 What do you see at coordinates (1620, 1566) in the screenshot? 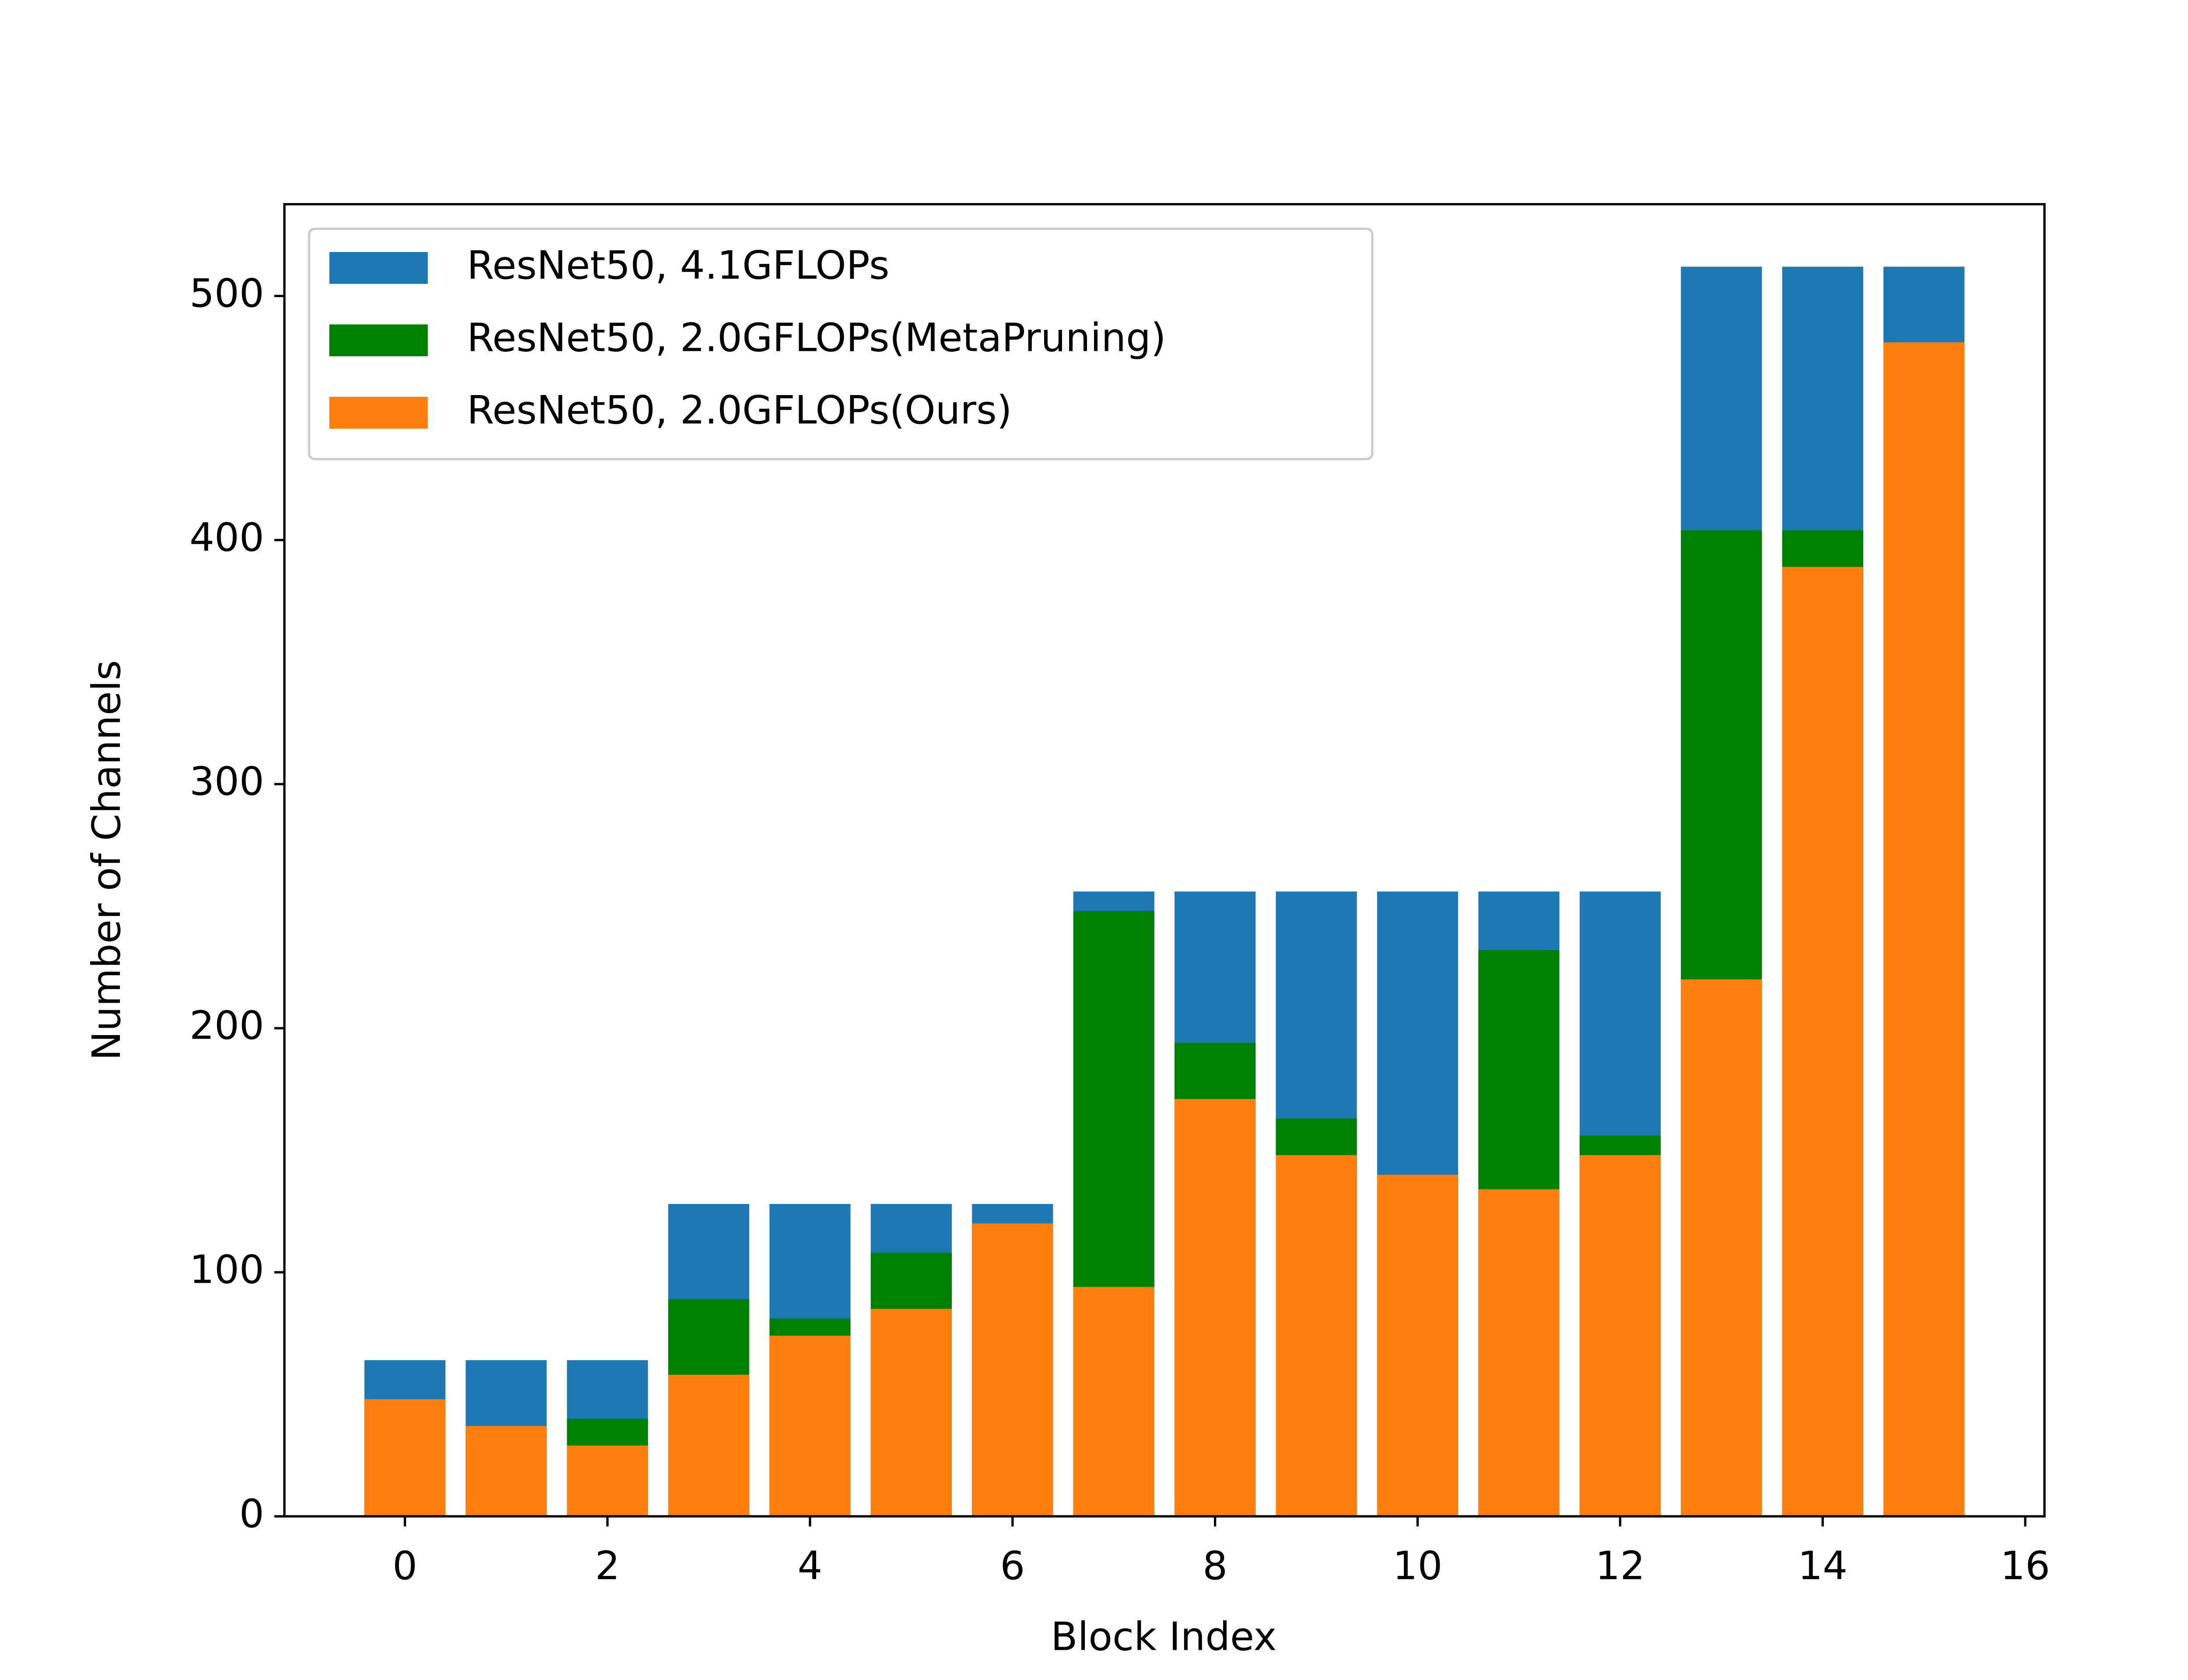
I see `x-tick-label: 12` at bounding box center [1620, 1566].